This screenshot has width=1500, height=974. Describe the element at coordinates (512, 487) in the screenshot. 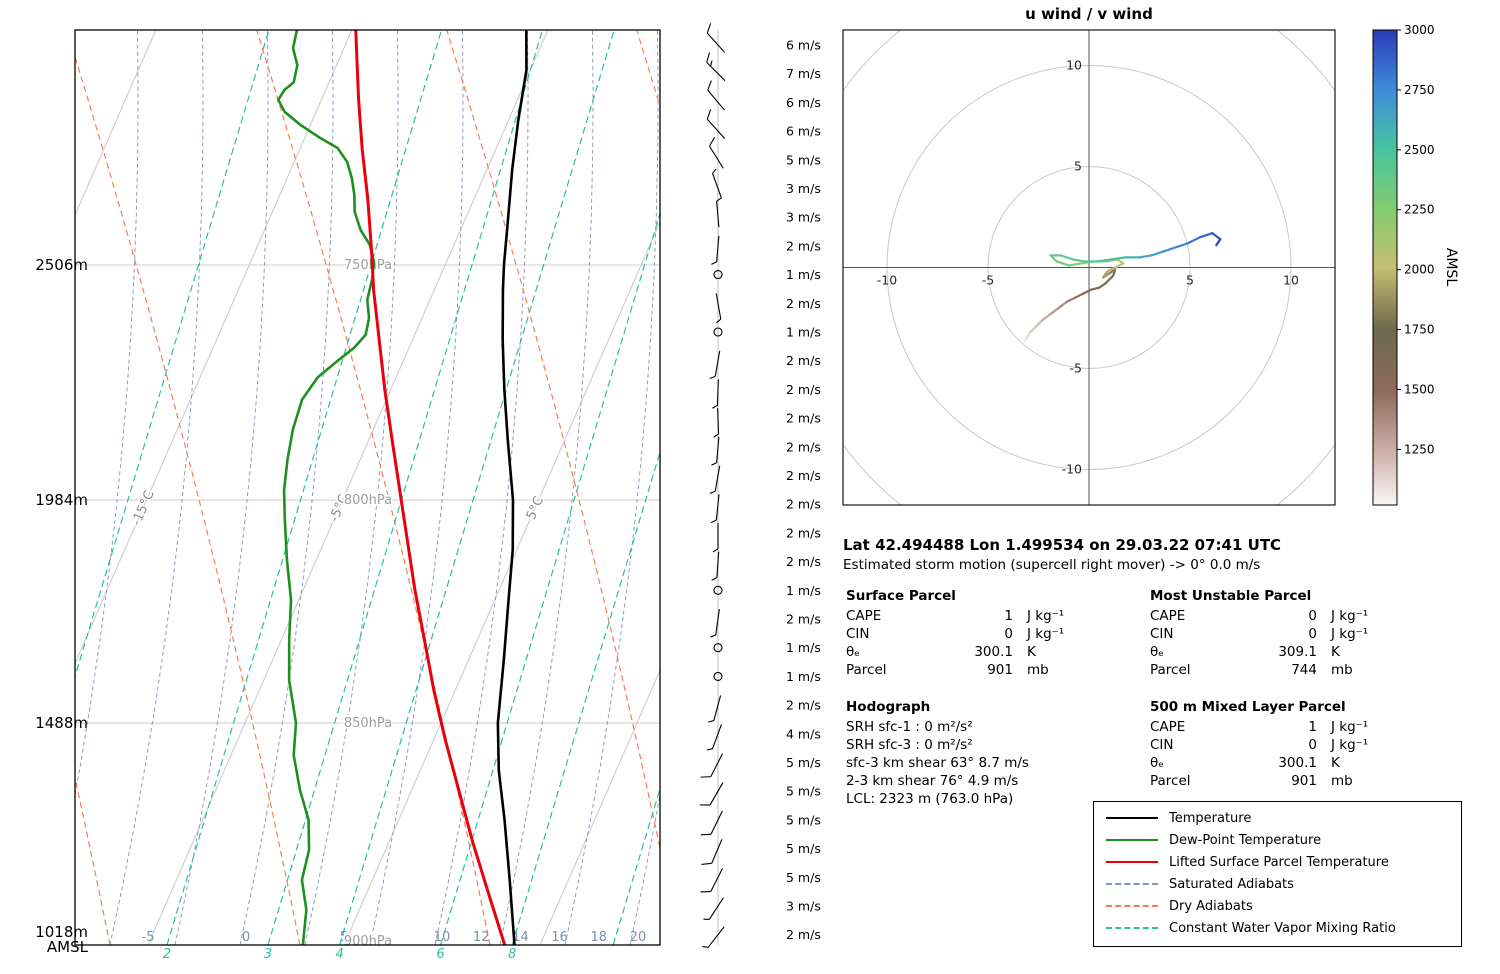

I see `temperature-line` at that location.